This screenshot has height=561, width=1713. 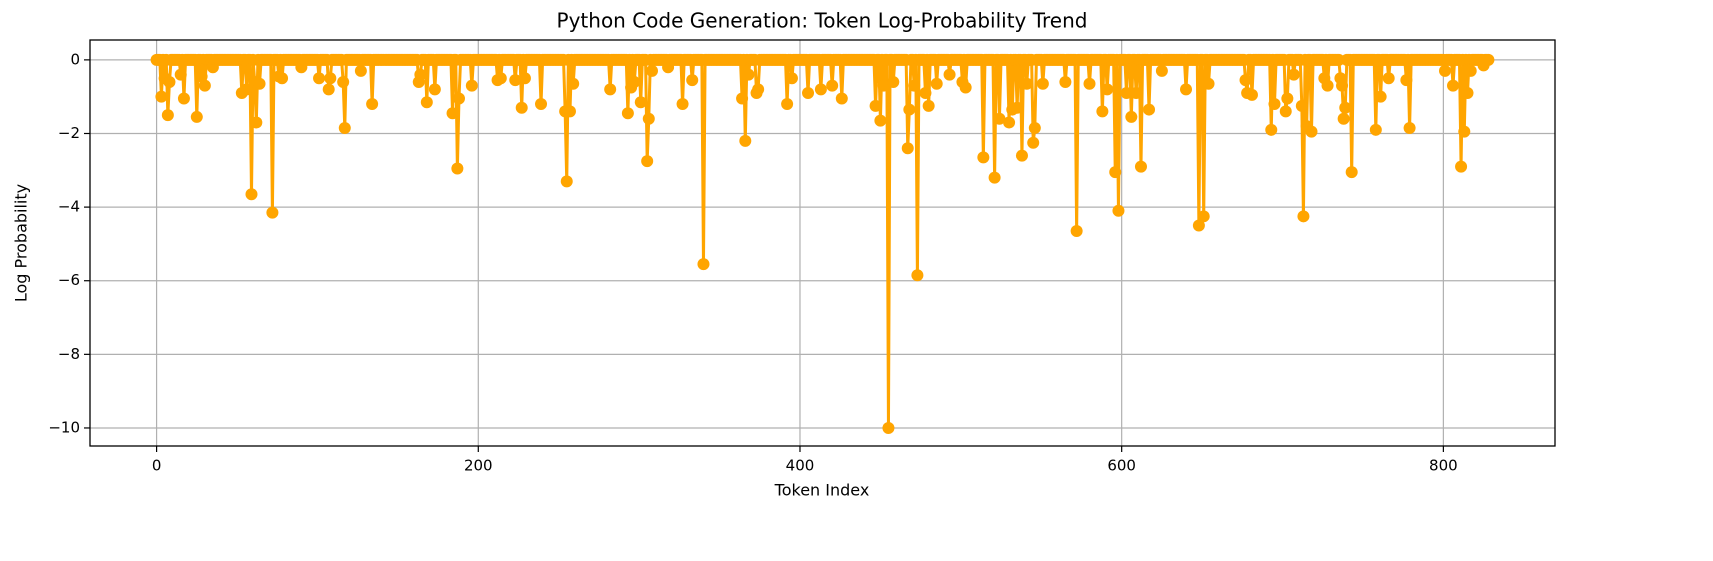 What do you see at coordinates (69, 133) in the screenshot?
I see `y-tick-label: −2` at bounding box center [69, 133].